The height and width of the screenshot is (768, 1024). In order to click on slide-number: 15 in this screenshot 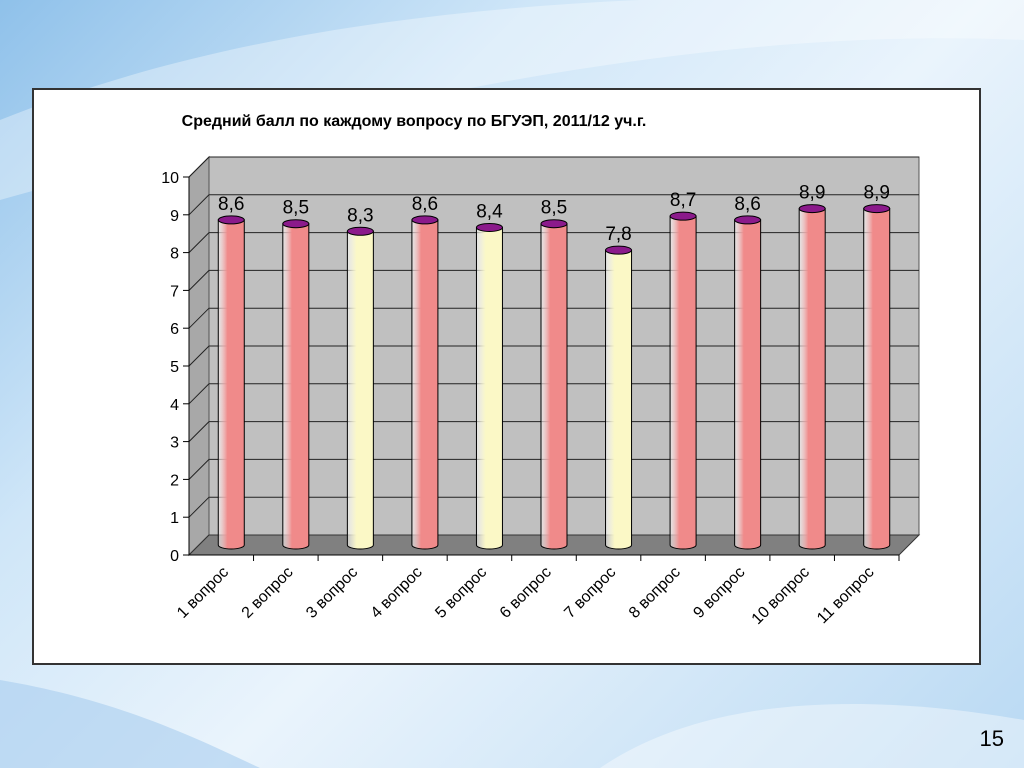, I will do `click(991, 738)`.